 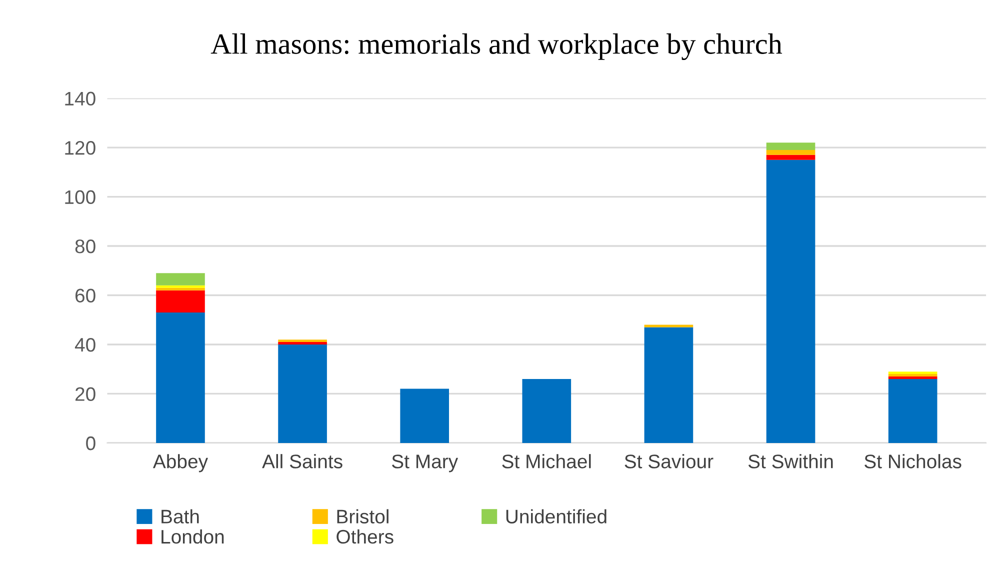 I want to click on legend-label: Bristol, so click(x=362, y=516).